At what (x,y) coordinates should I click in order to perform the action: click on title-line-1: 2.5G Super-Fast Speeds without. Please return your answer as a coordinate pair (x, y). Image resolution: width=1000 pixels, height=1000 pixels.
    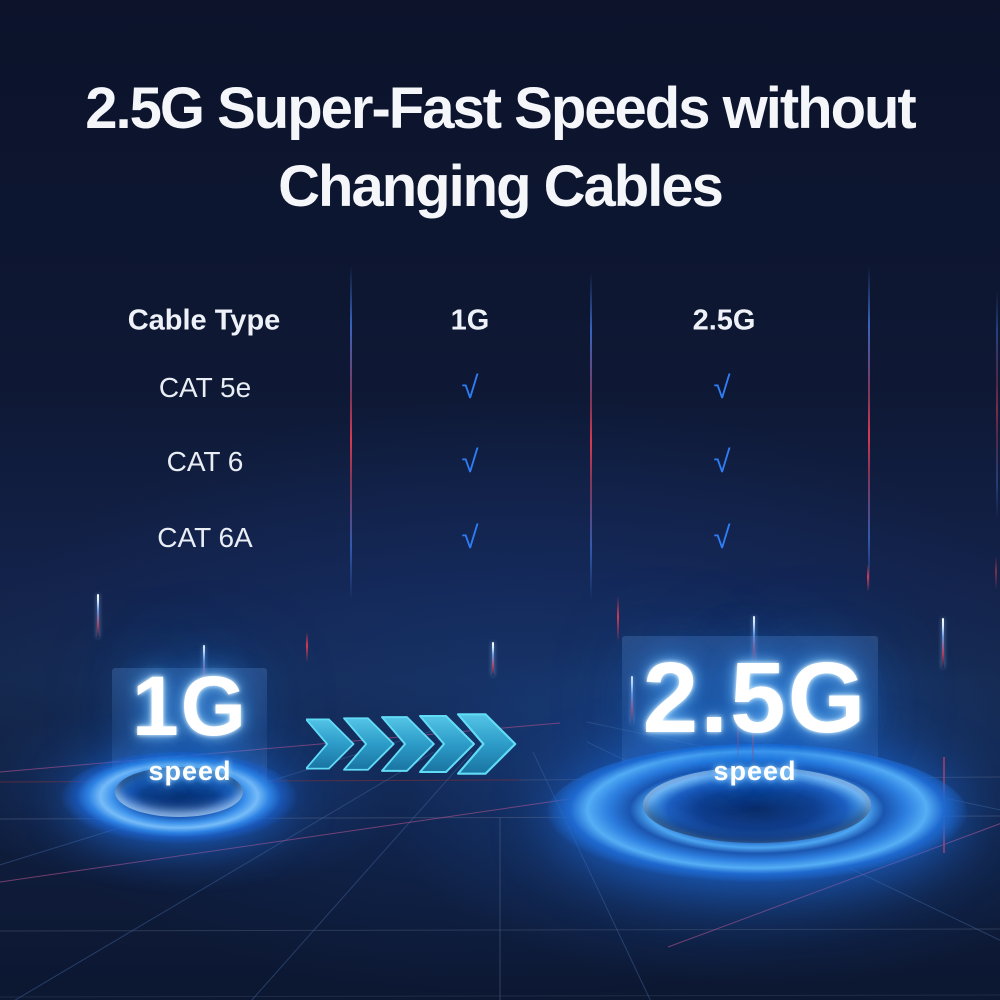
    Looking at the image, I should click on (500, 108).